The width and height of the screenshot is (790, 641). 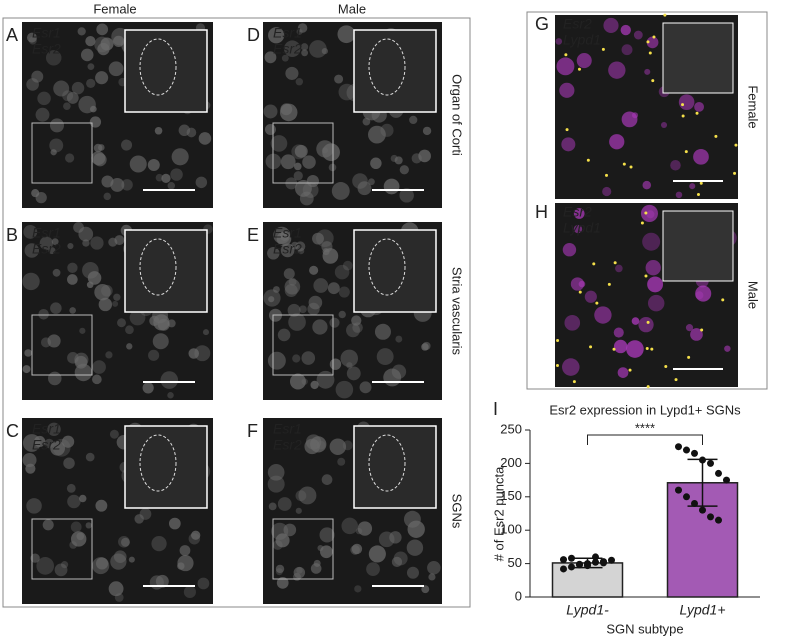 What do you see at coordinates (511, 529) in the screenshot?
I see `y-tick-label: 100` at bounding box center [511, 529].